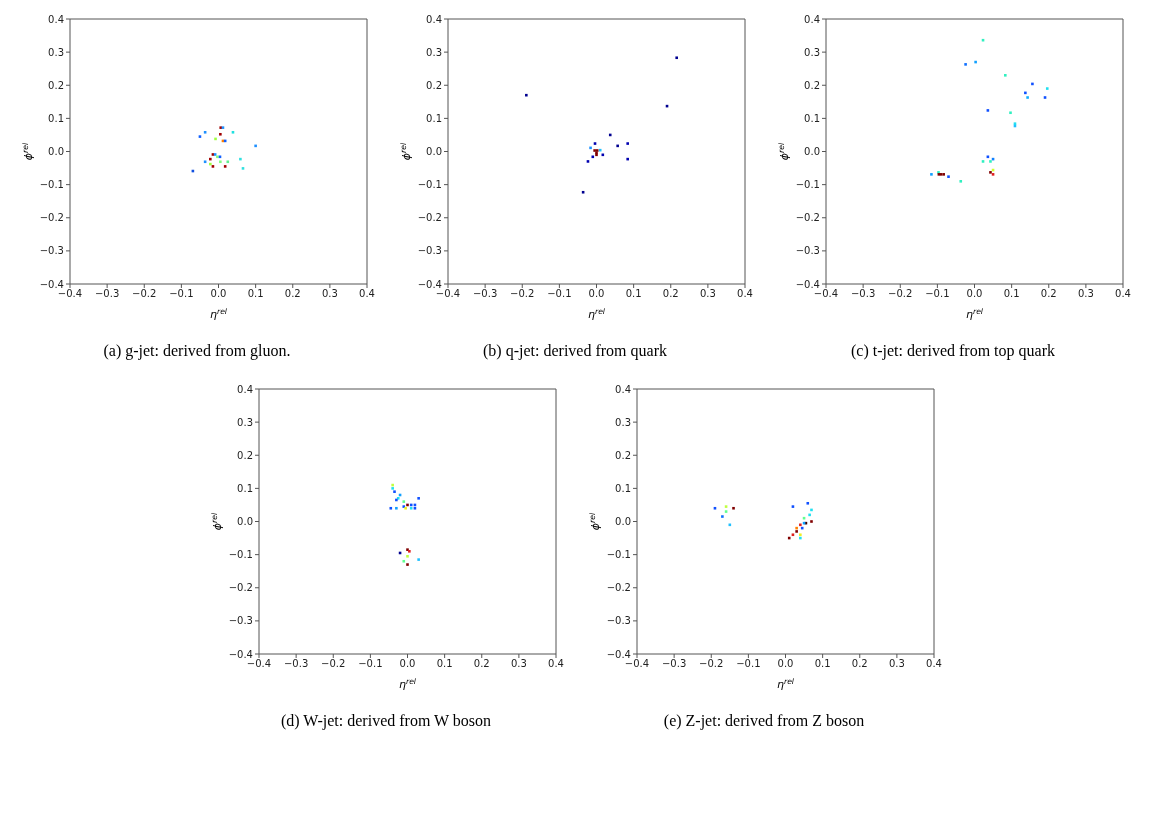 This screenshot has width=1150, height=830. I want to click on text: (e) Z-jet: derived from Z boson, so click(764, 721).